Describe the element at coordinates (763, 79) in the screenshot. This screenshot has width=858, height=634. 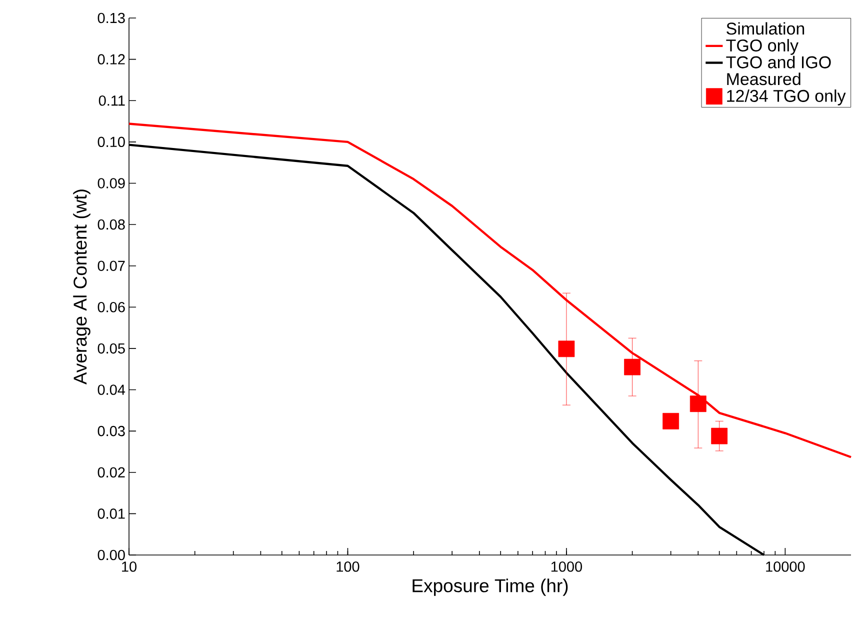
I see `annotation: Measured` at that location.